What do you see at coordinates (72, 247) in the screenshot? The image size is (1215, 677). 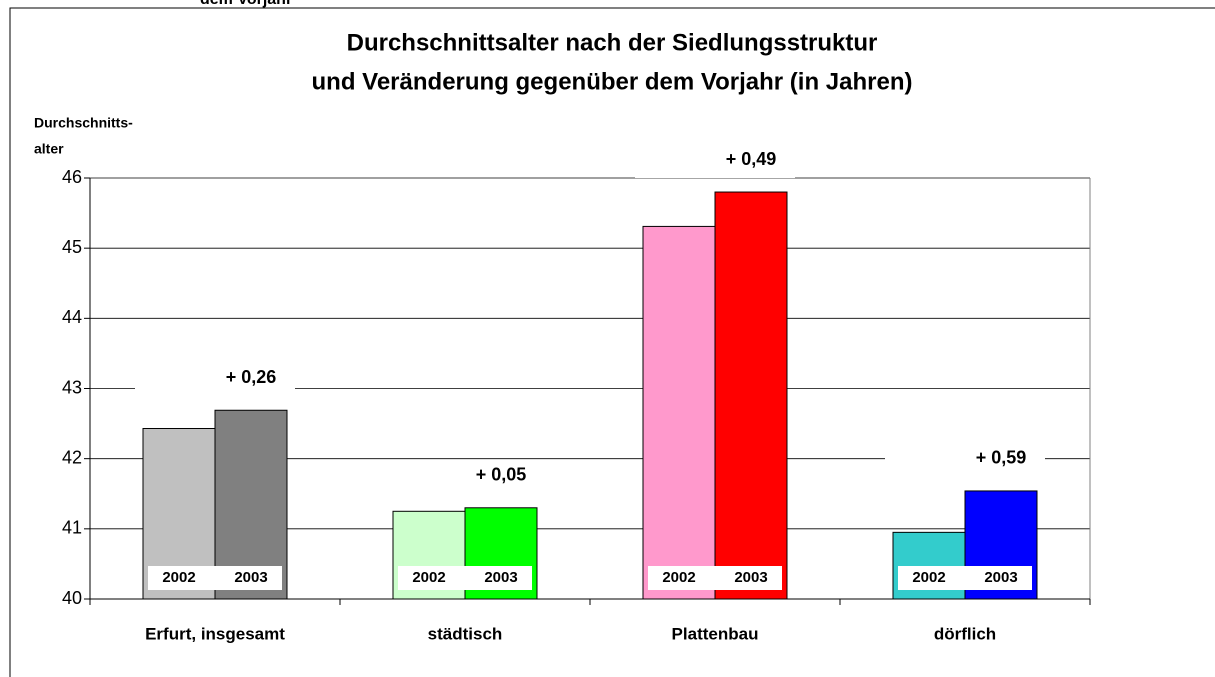 I see `y-tick-label: 45` at bounding box center [72, 247].